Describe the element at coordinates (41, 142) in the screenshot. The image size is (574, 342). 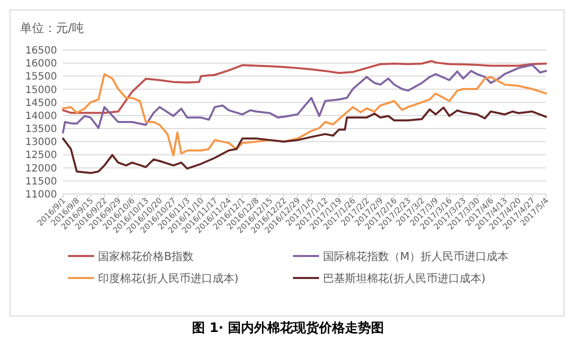
I see `y-tick-label: 13000` at that location.